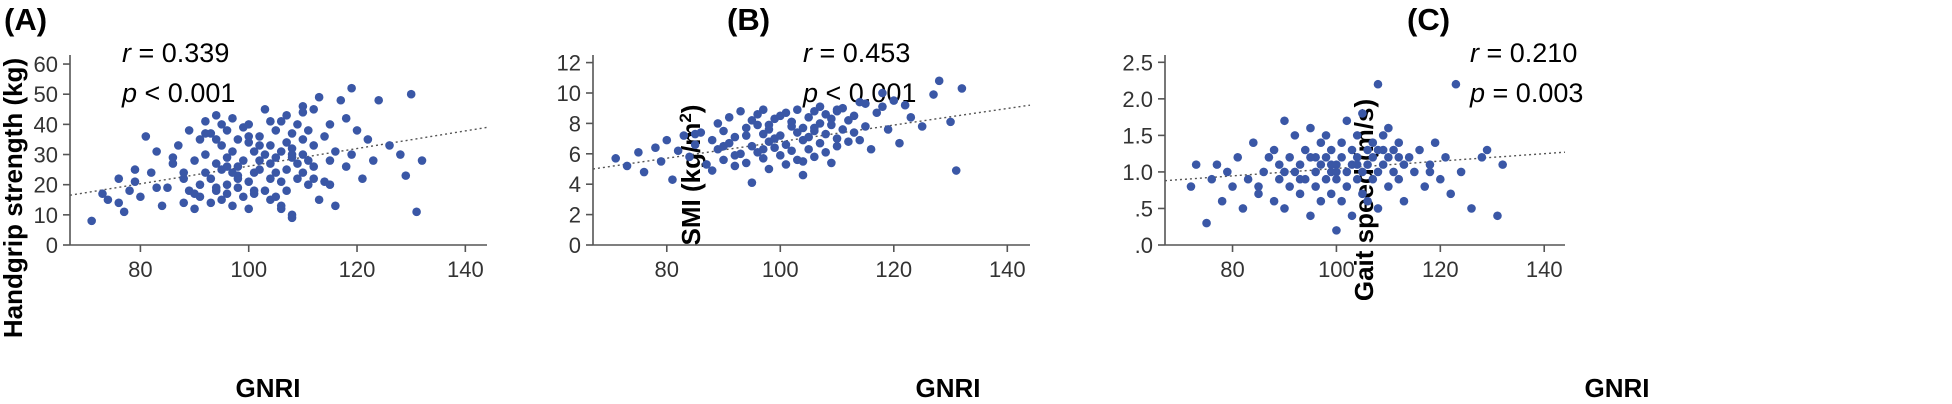 This screenshot has height=404, width=1952. Describe the element at coordinates (1617, 388) in the screenshot. I see `x-axis-title: GNRI` at that location.